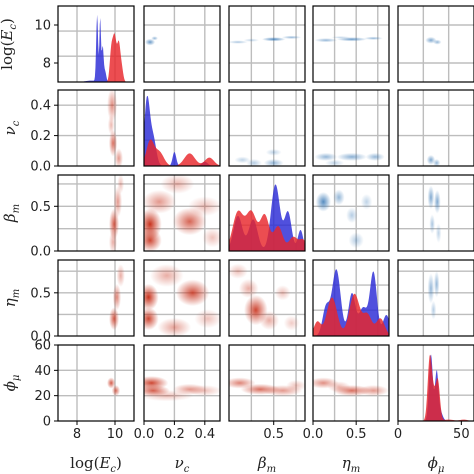 The height and width of the screenshot is (474, 474). I want to click on density-blue-series, so click(96, 48).